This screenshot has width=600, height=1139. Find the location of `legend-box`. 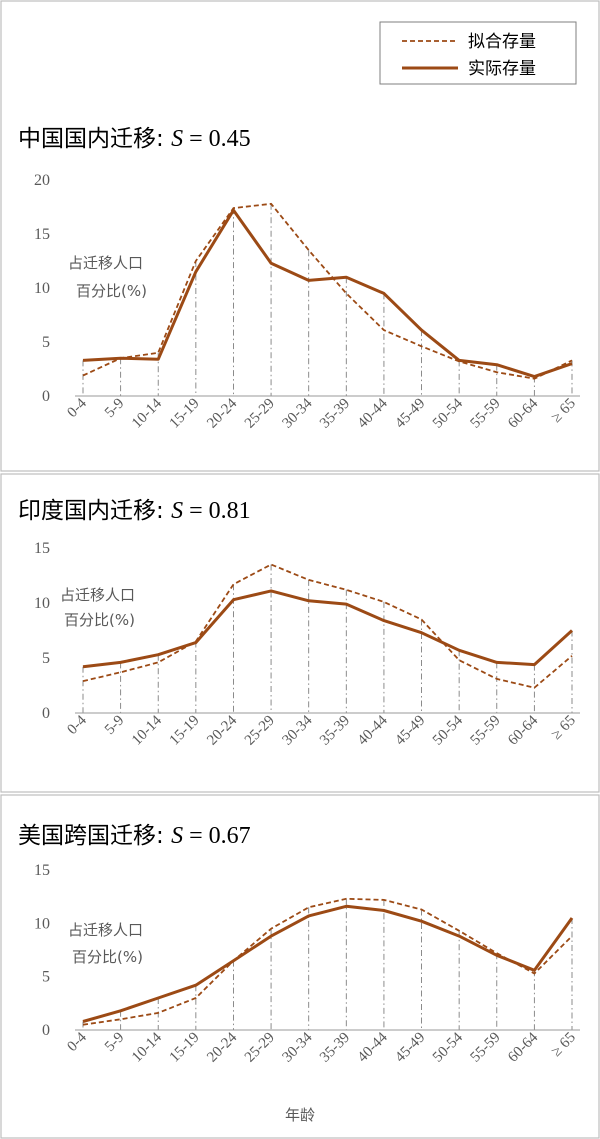

legend-box is located at coordinates (478, 53).